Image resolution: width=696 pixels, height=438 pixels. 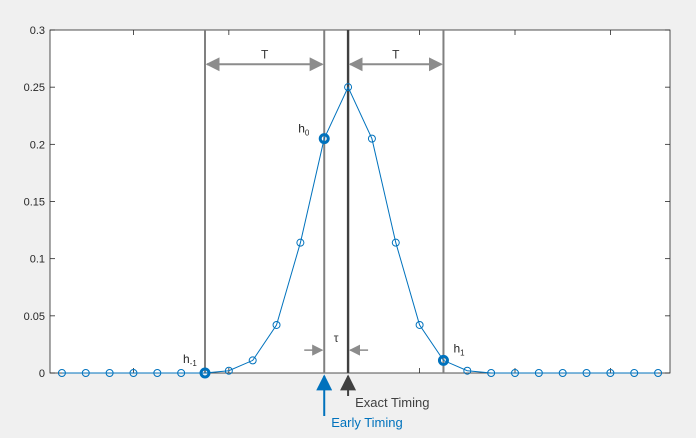 I want to click on early-timing-label: Early Timing, so click(x=367, y=422).